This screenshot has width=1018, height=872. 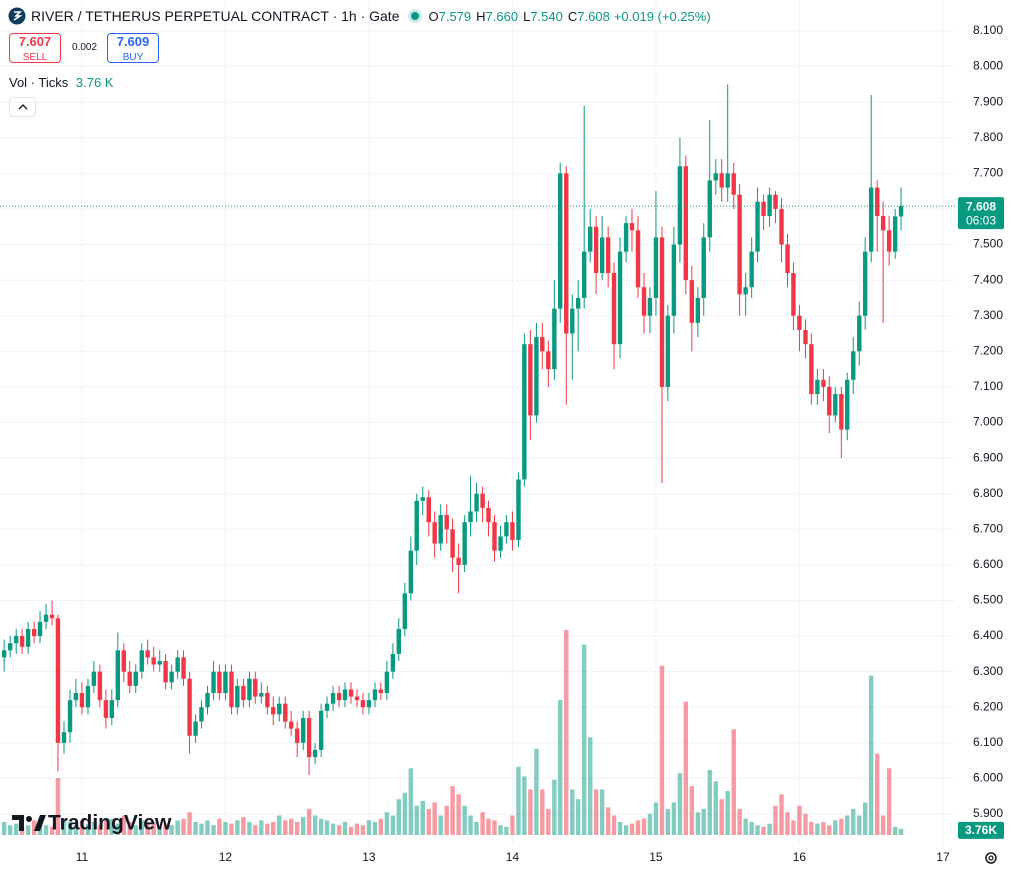 I want to click on y-tick-label: 6.900, so click(x=988, y=457).